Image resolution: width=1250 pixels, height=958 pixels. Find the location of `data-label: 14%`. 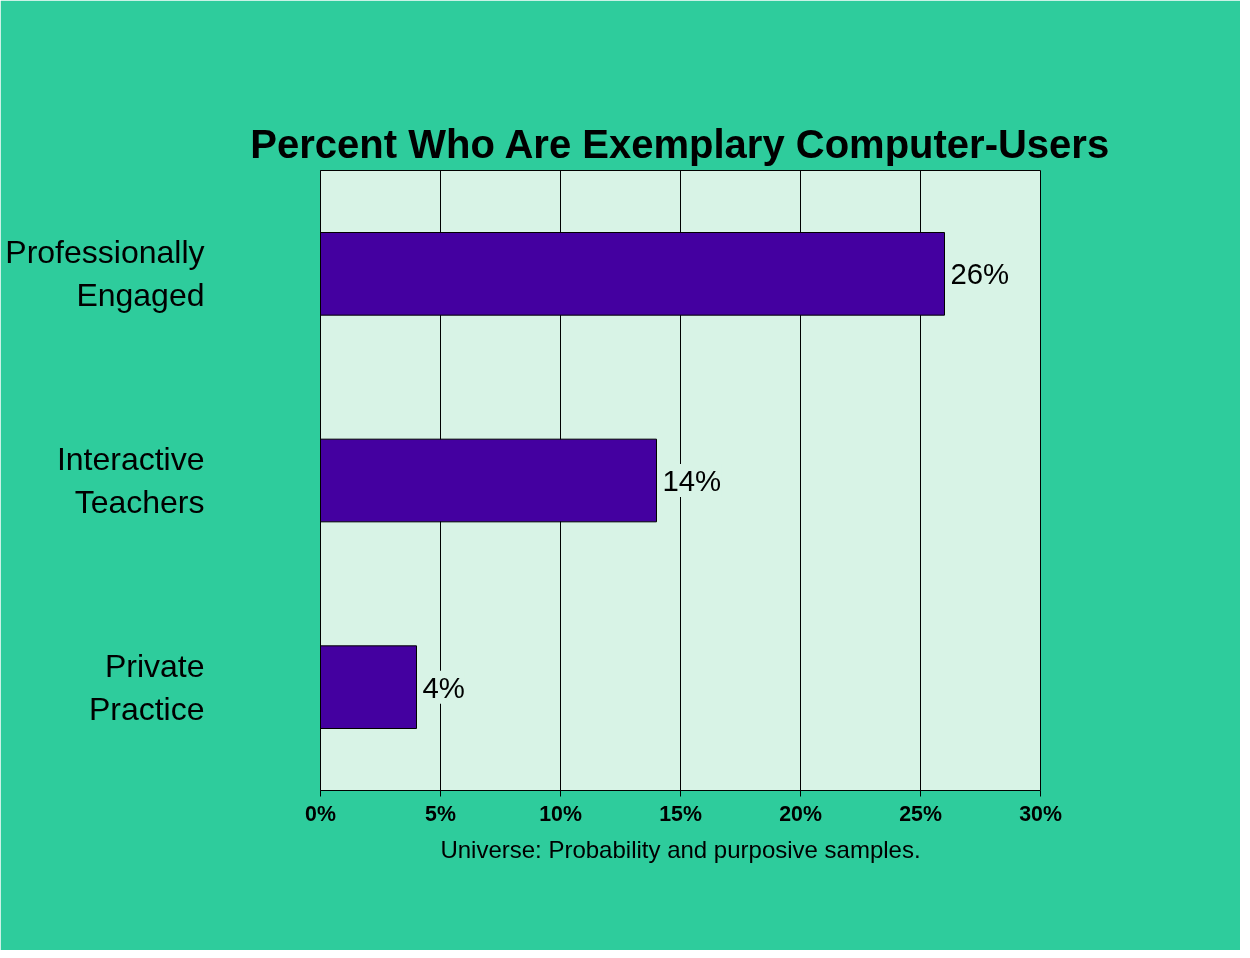

data-label: 14% is located at coordinates (692, 480).